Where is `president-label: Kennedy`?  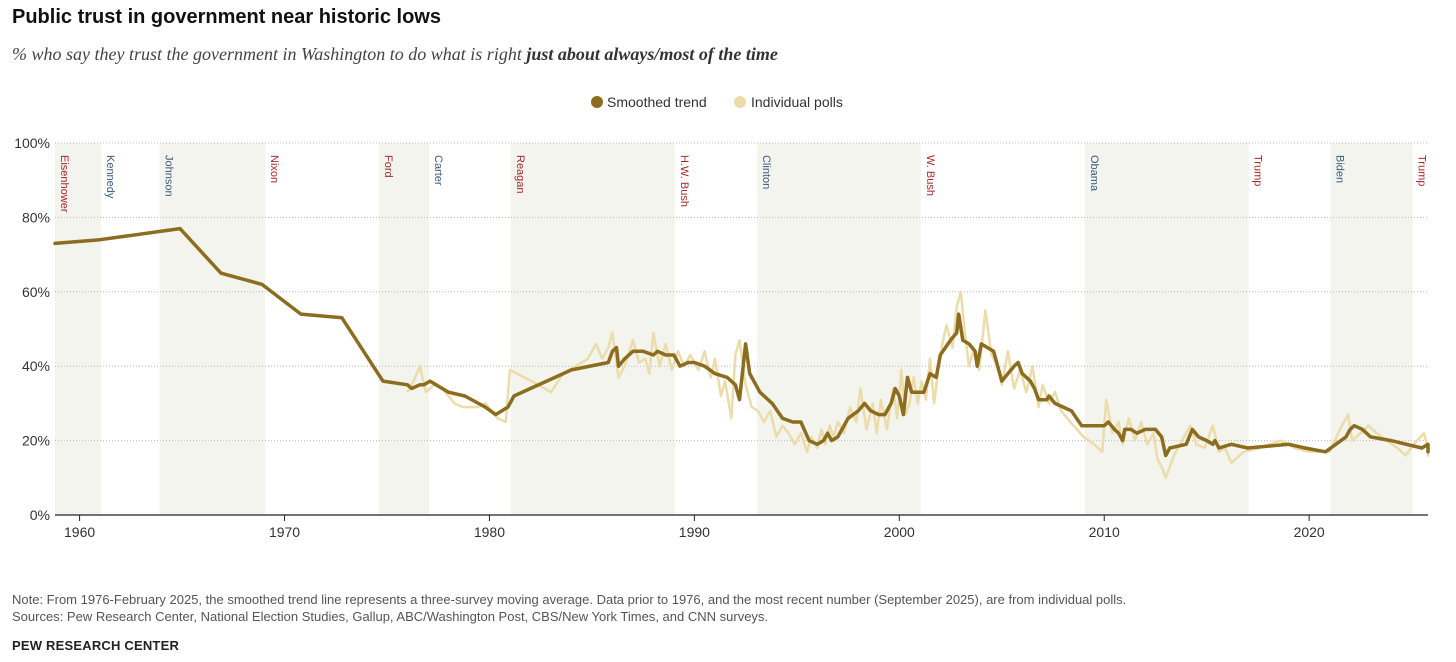 president-label: Kennedy is located at coordinates (110, 177).